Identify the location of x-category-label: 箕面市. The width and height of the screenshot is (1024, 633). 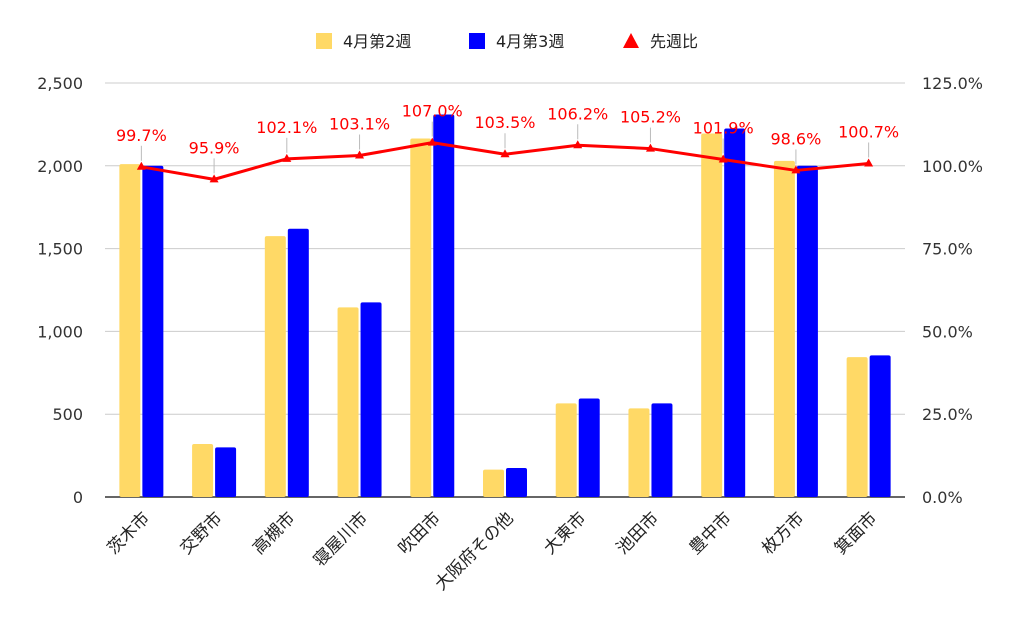
(856, 533).